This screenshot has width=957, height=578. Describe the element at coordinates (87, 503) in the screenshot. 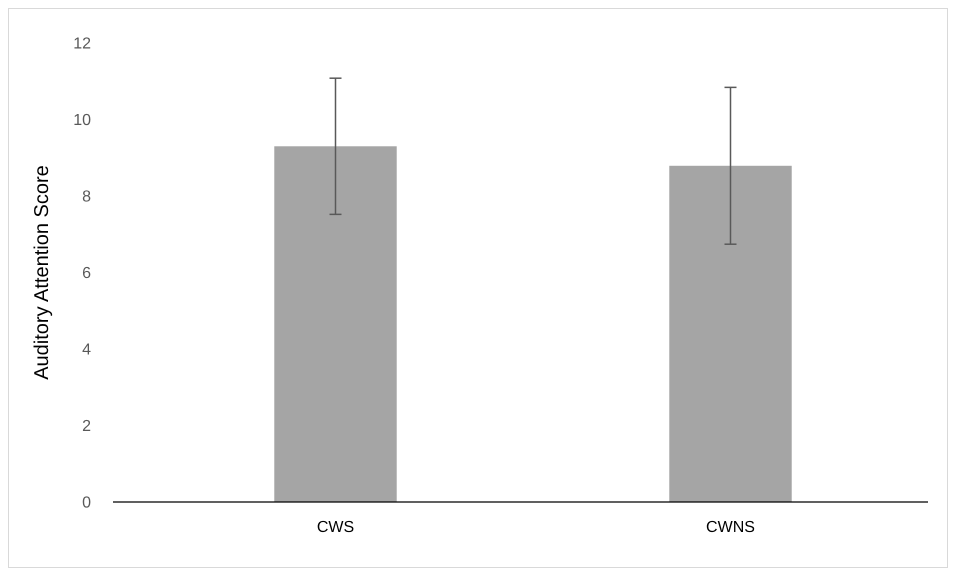

I see `y-tick-label: 0` at that location.